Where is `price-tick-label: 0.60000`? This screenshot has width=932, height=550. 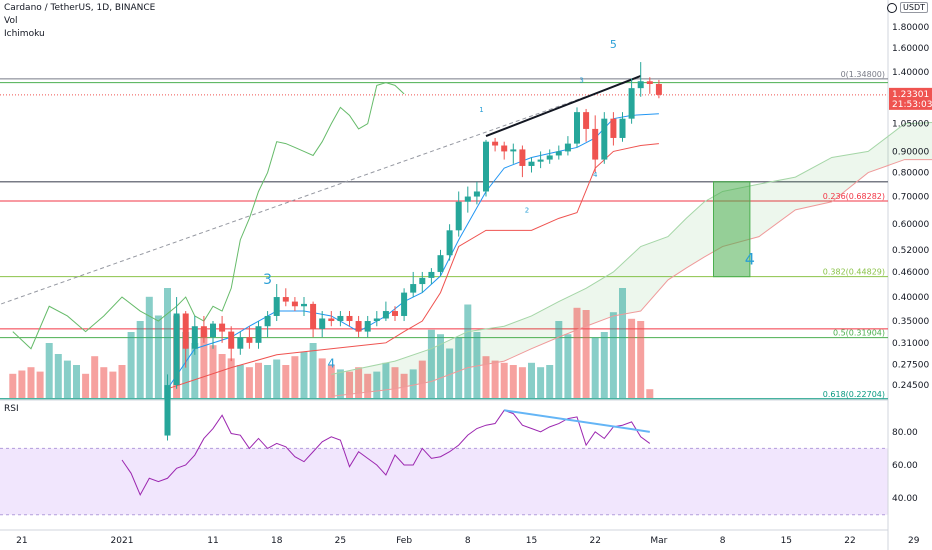 price-tick-label: 0.60000 is located at coordinates (910, 225).